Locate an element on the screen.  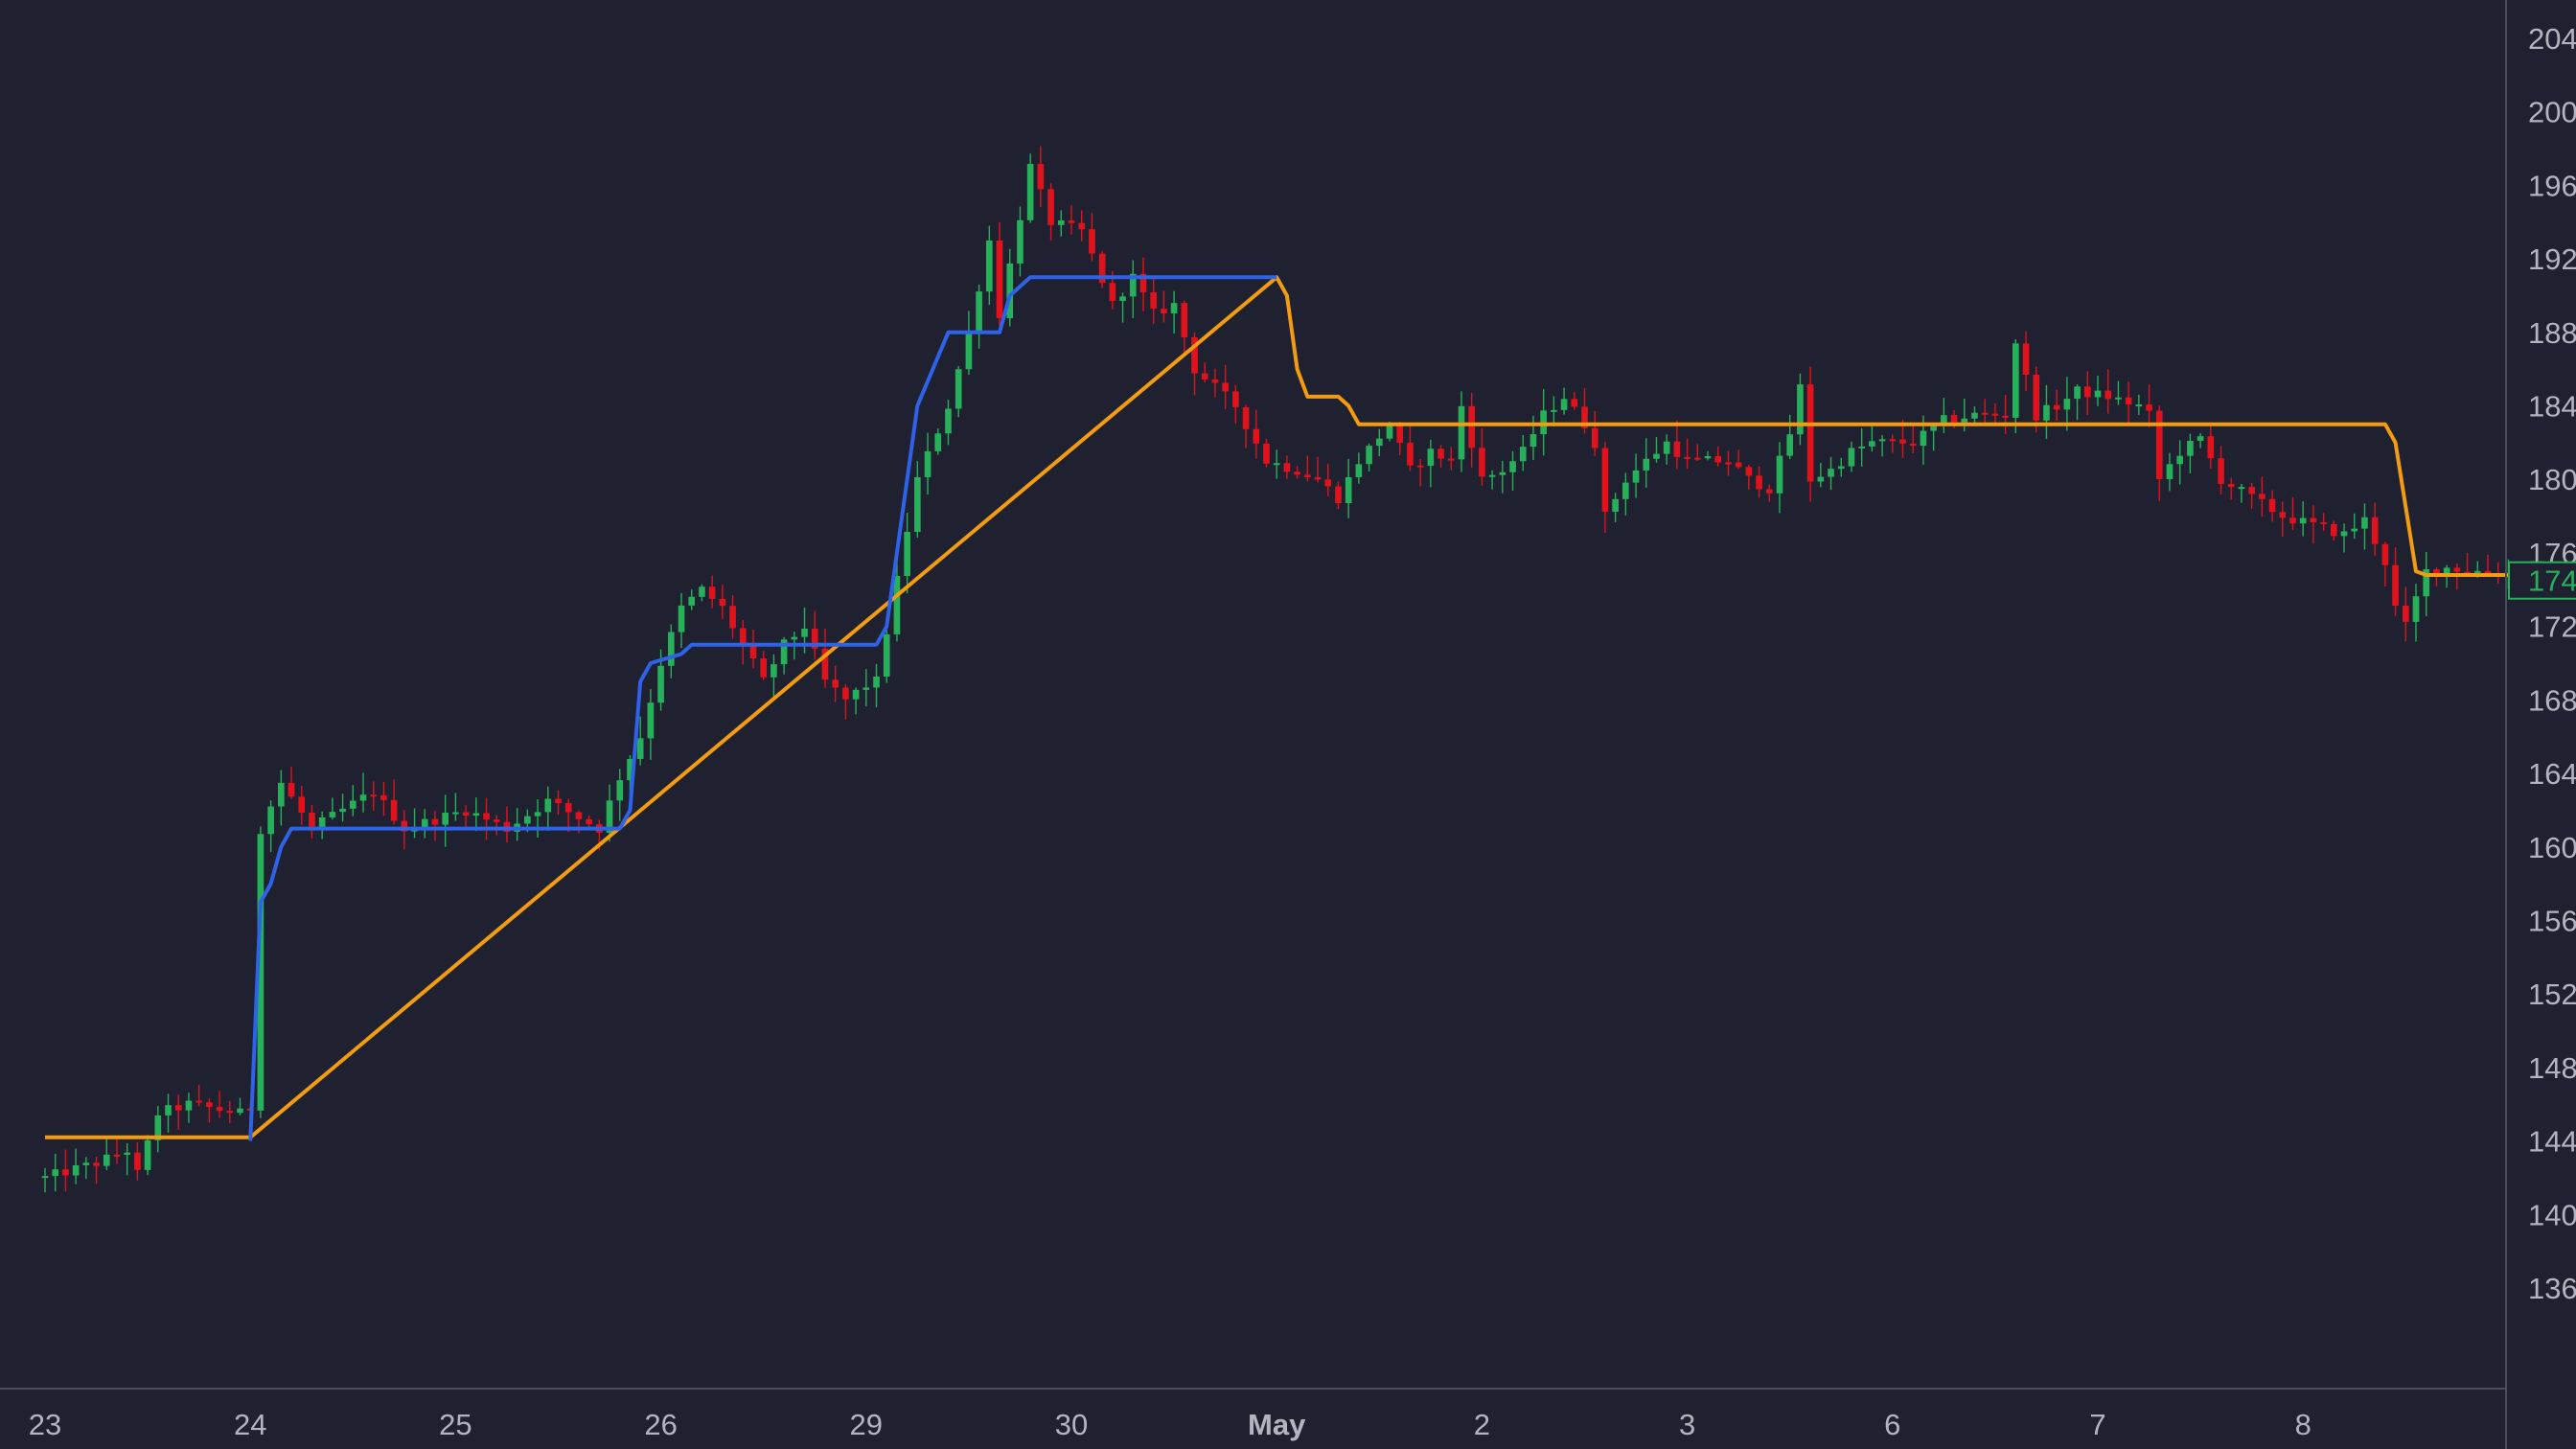
y-tick-label: 168 is located at coordinates (2552, 700).